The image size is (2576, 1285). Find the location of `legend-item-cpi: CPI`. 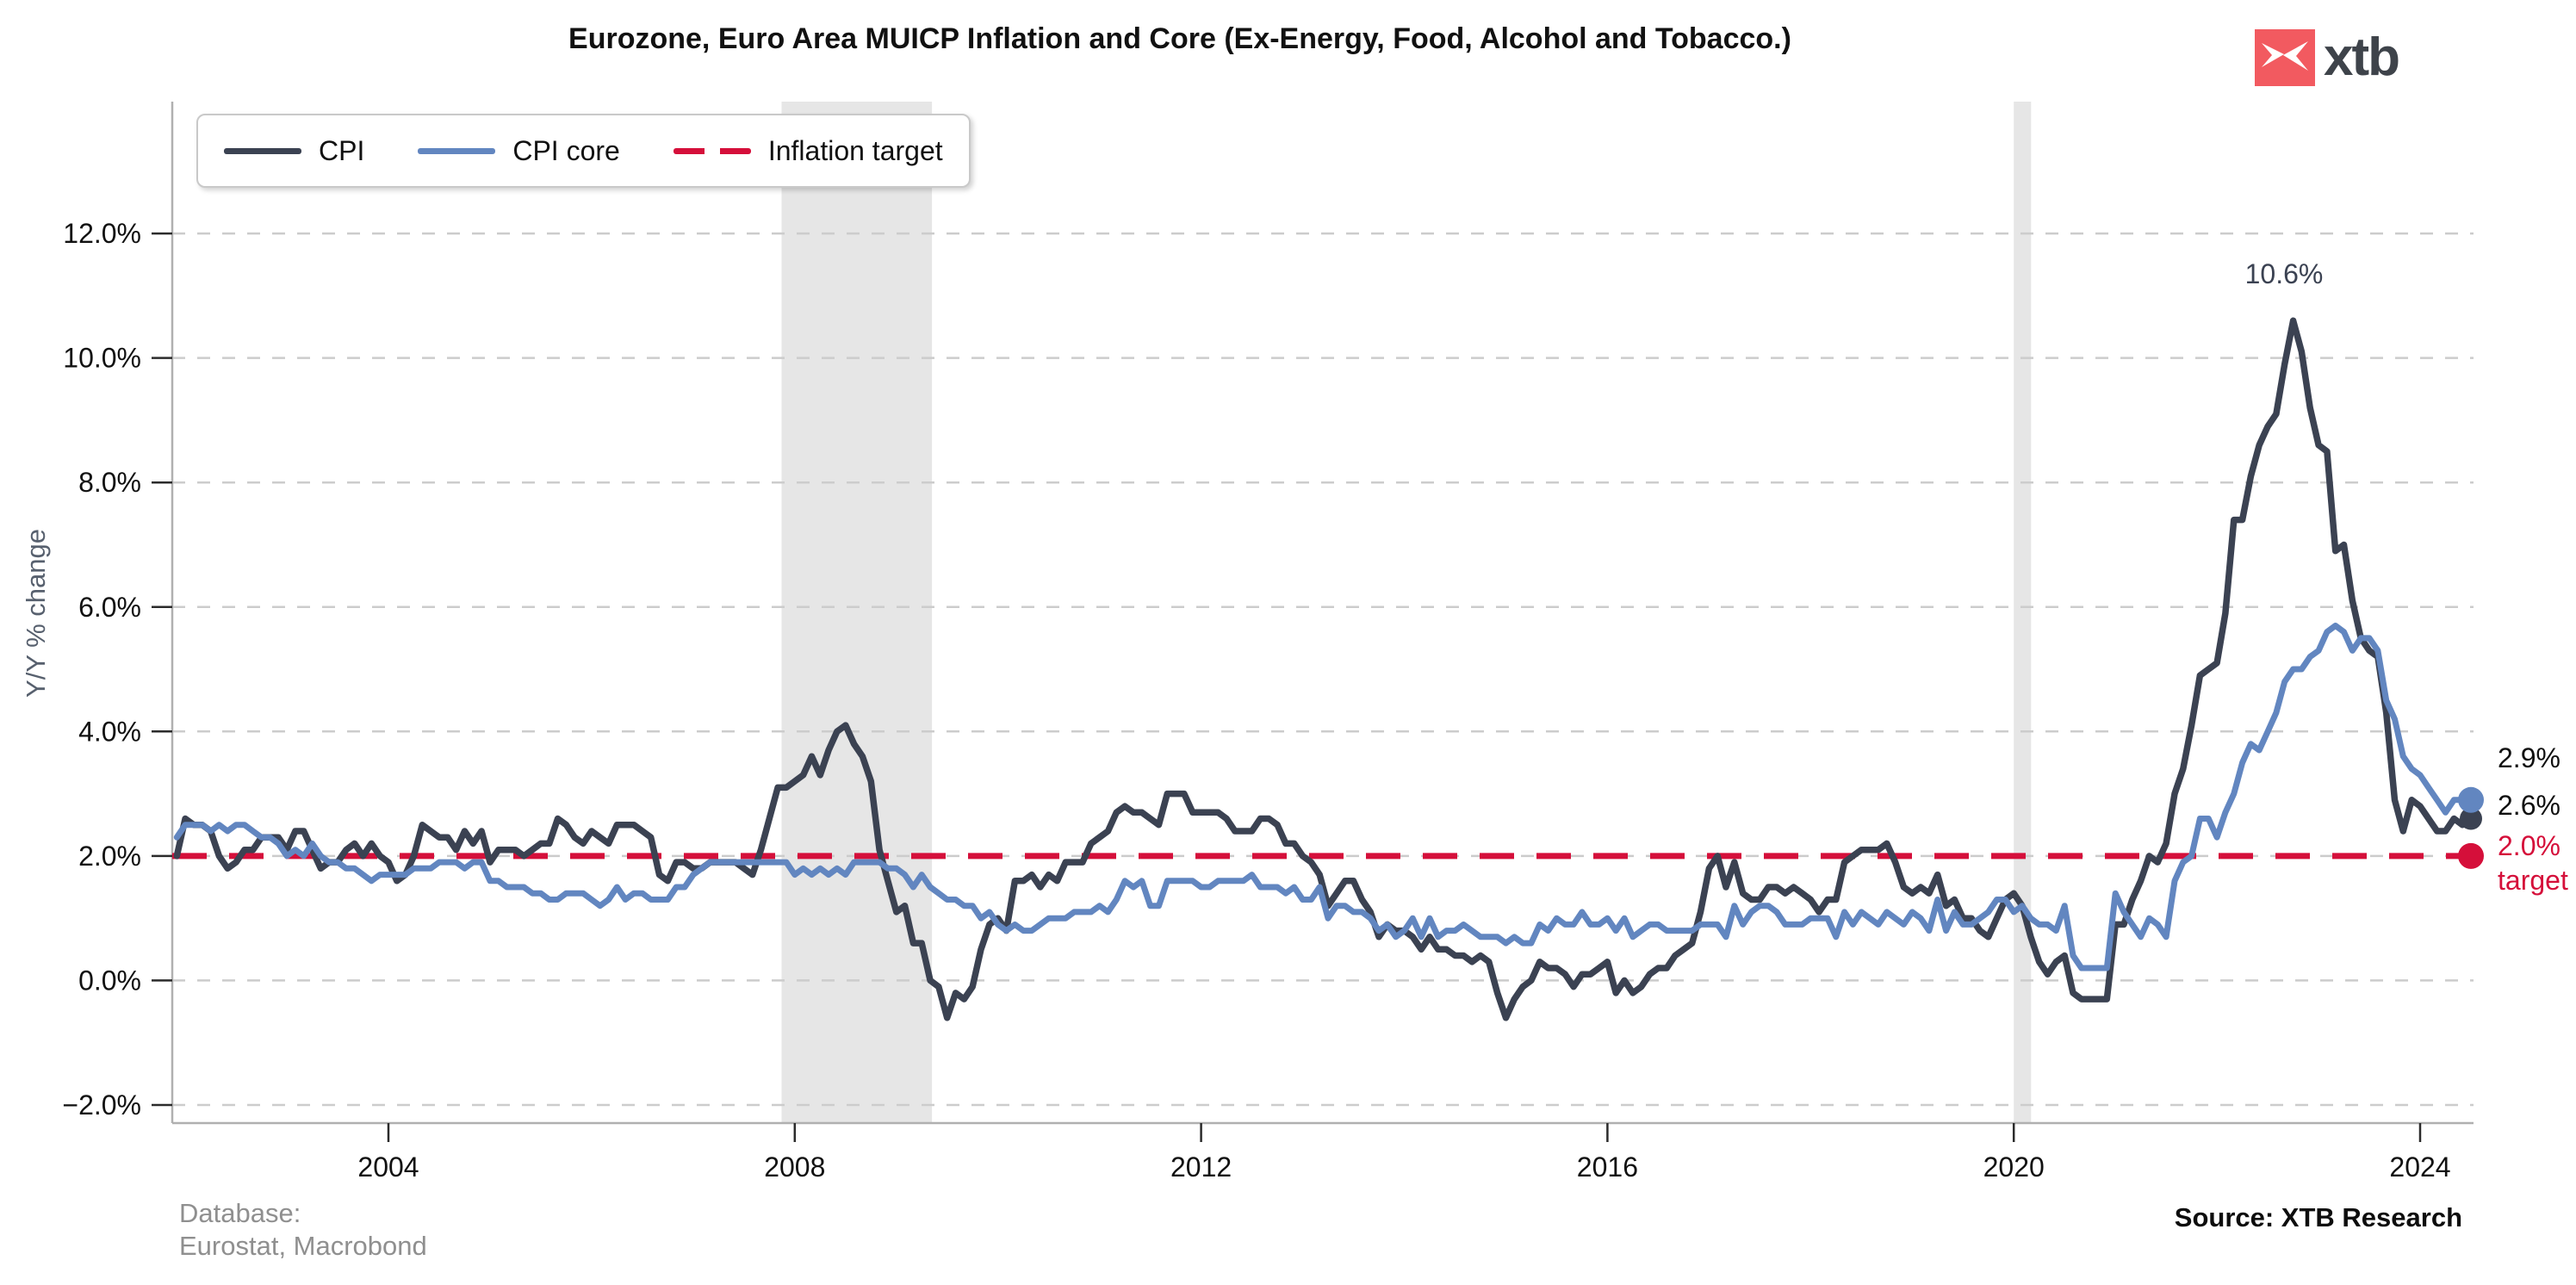

legend-item-cpi: CPI is located at coordinates (294, 151).